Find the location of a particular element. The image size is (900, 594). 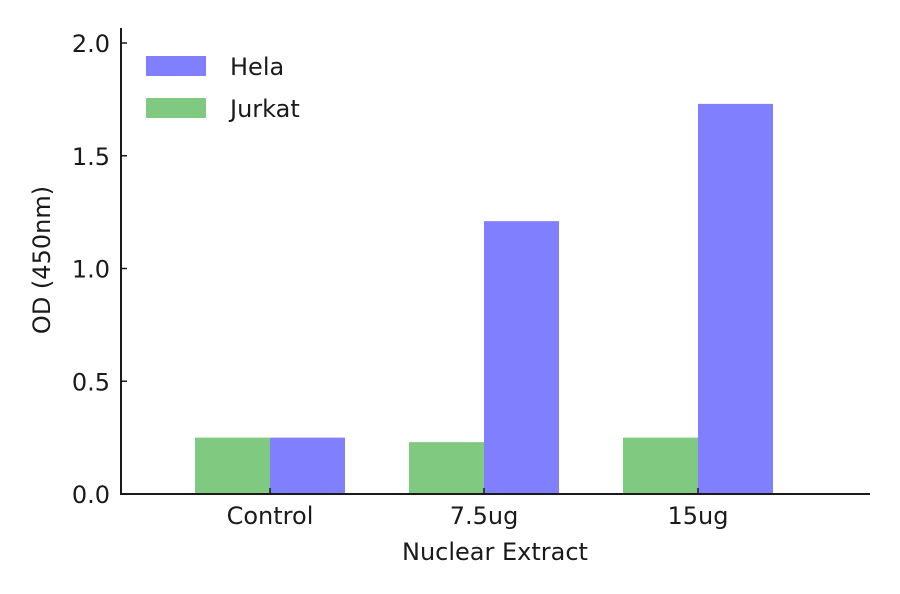

x-tick-label: Control is located at coordinates (270, 516).